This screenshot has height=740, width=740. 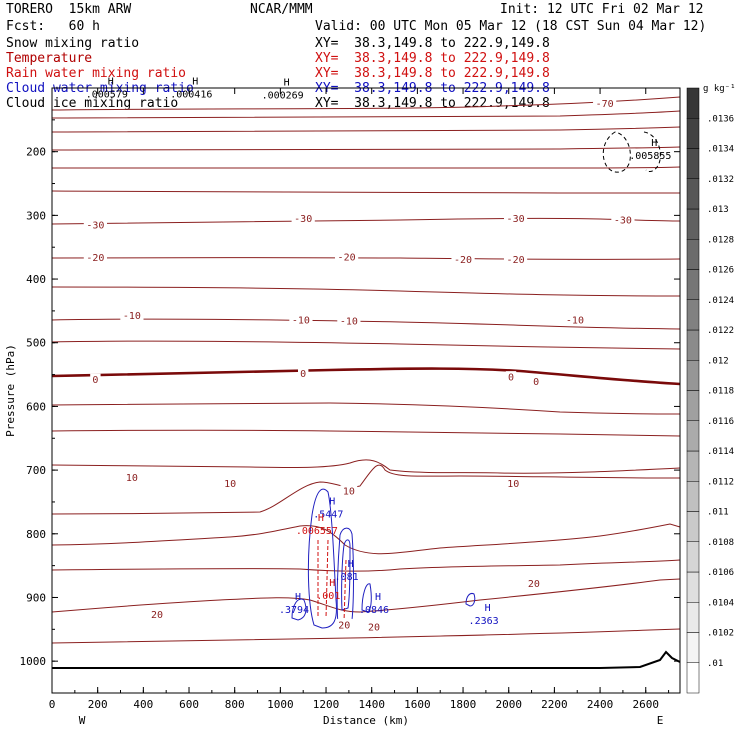 I want to click on colorbar-tick-label: .0102, so click(x=720, y=634).